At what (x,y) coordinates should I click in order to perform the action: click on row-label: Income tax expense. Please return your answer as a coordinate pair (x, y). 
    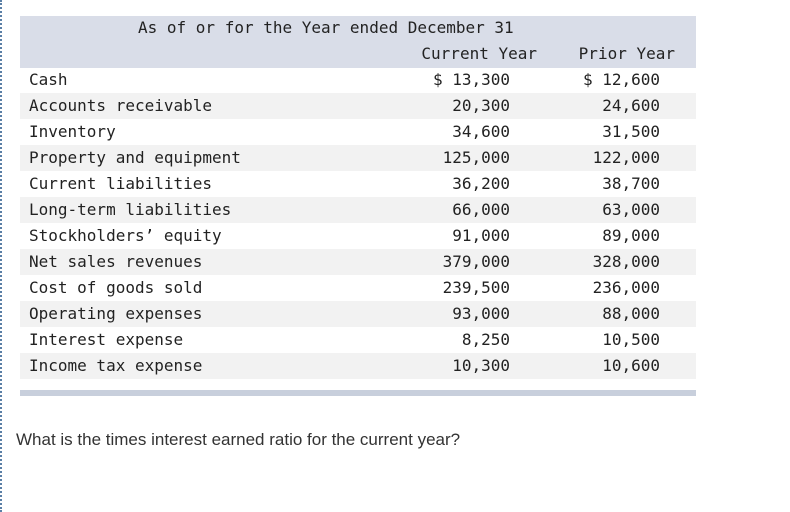
    Looking at the image, I should click on (116, 365).